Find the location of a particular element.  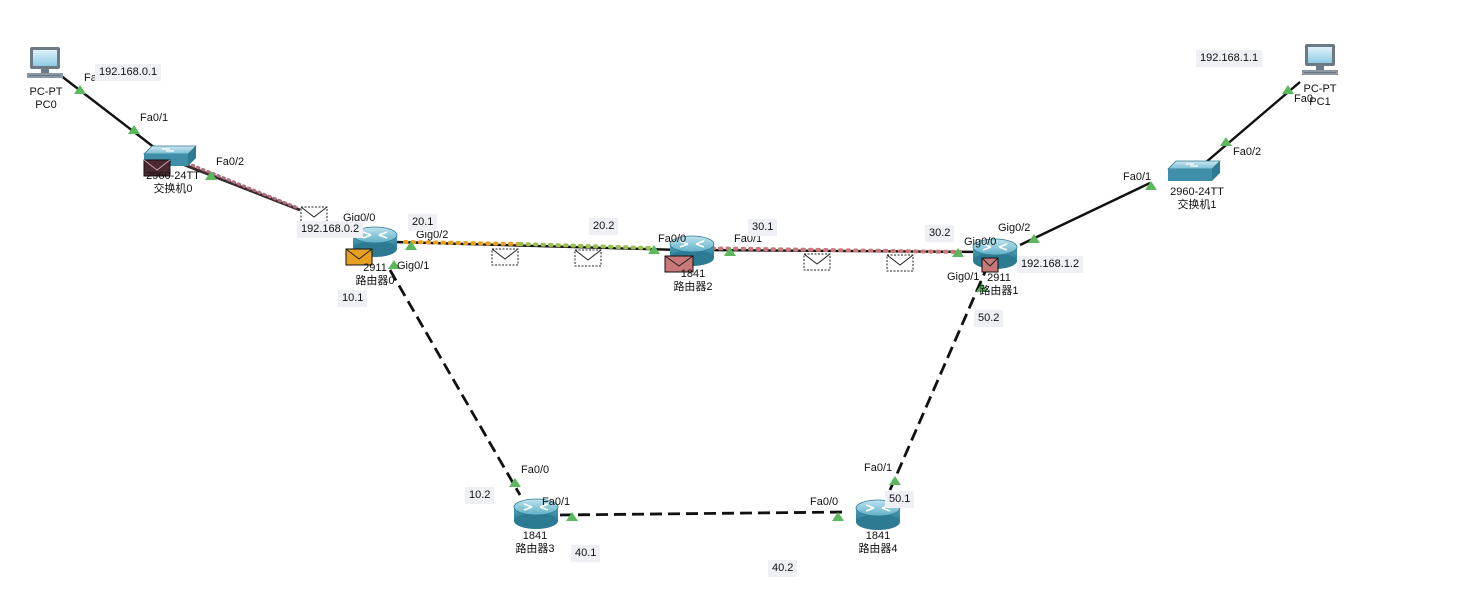

network-switch-icon is located at coordinates (1194, 171).